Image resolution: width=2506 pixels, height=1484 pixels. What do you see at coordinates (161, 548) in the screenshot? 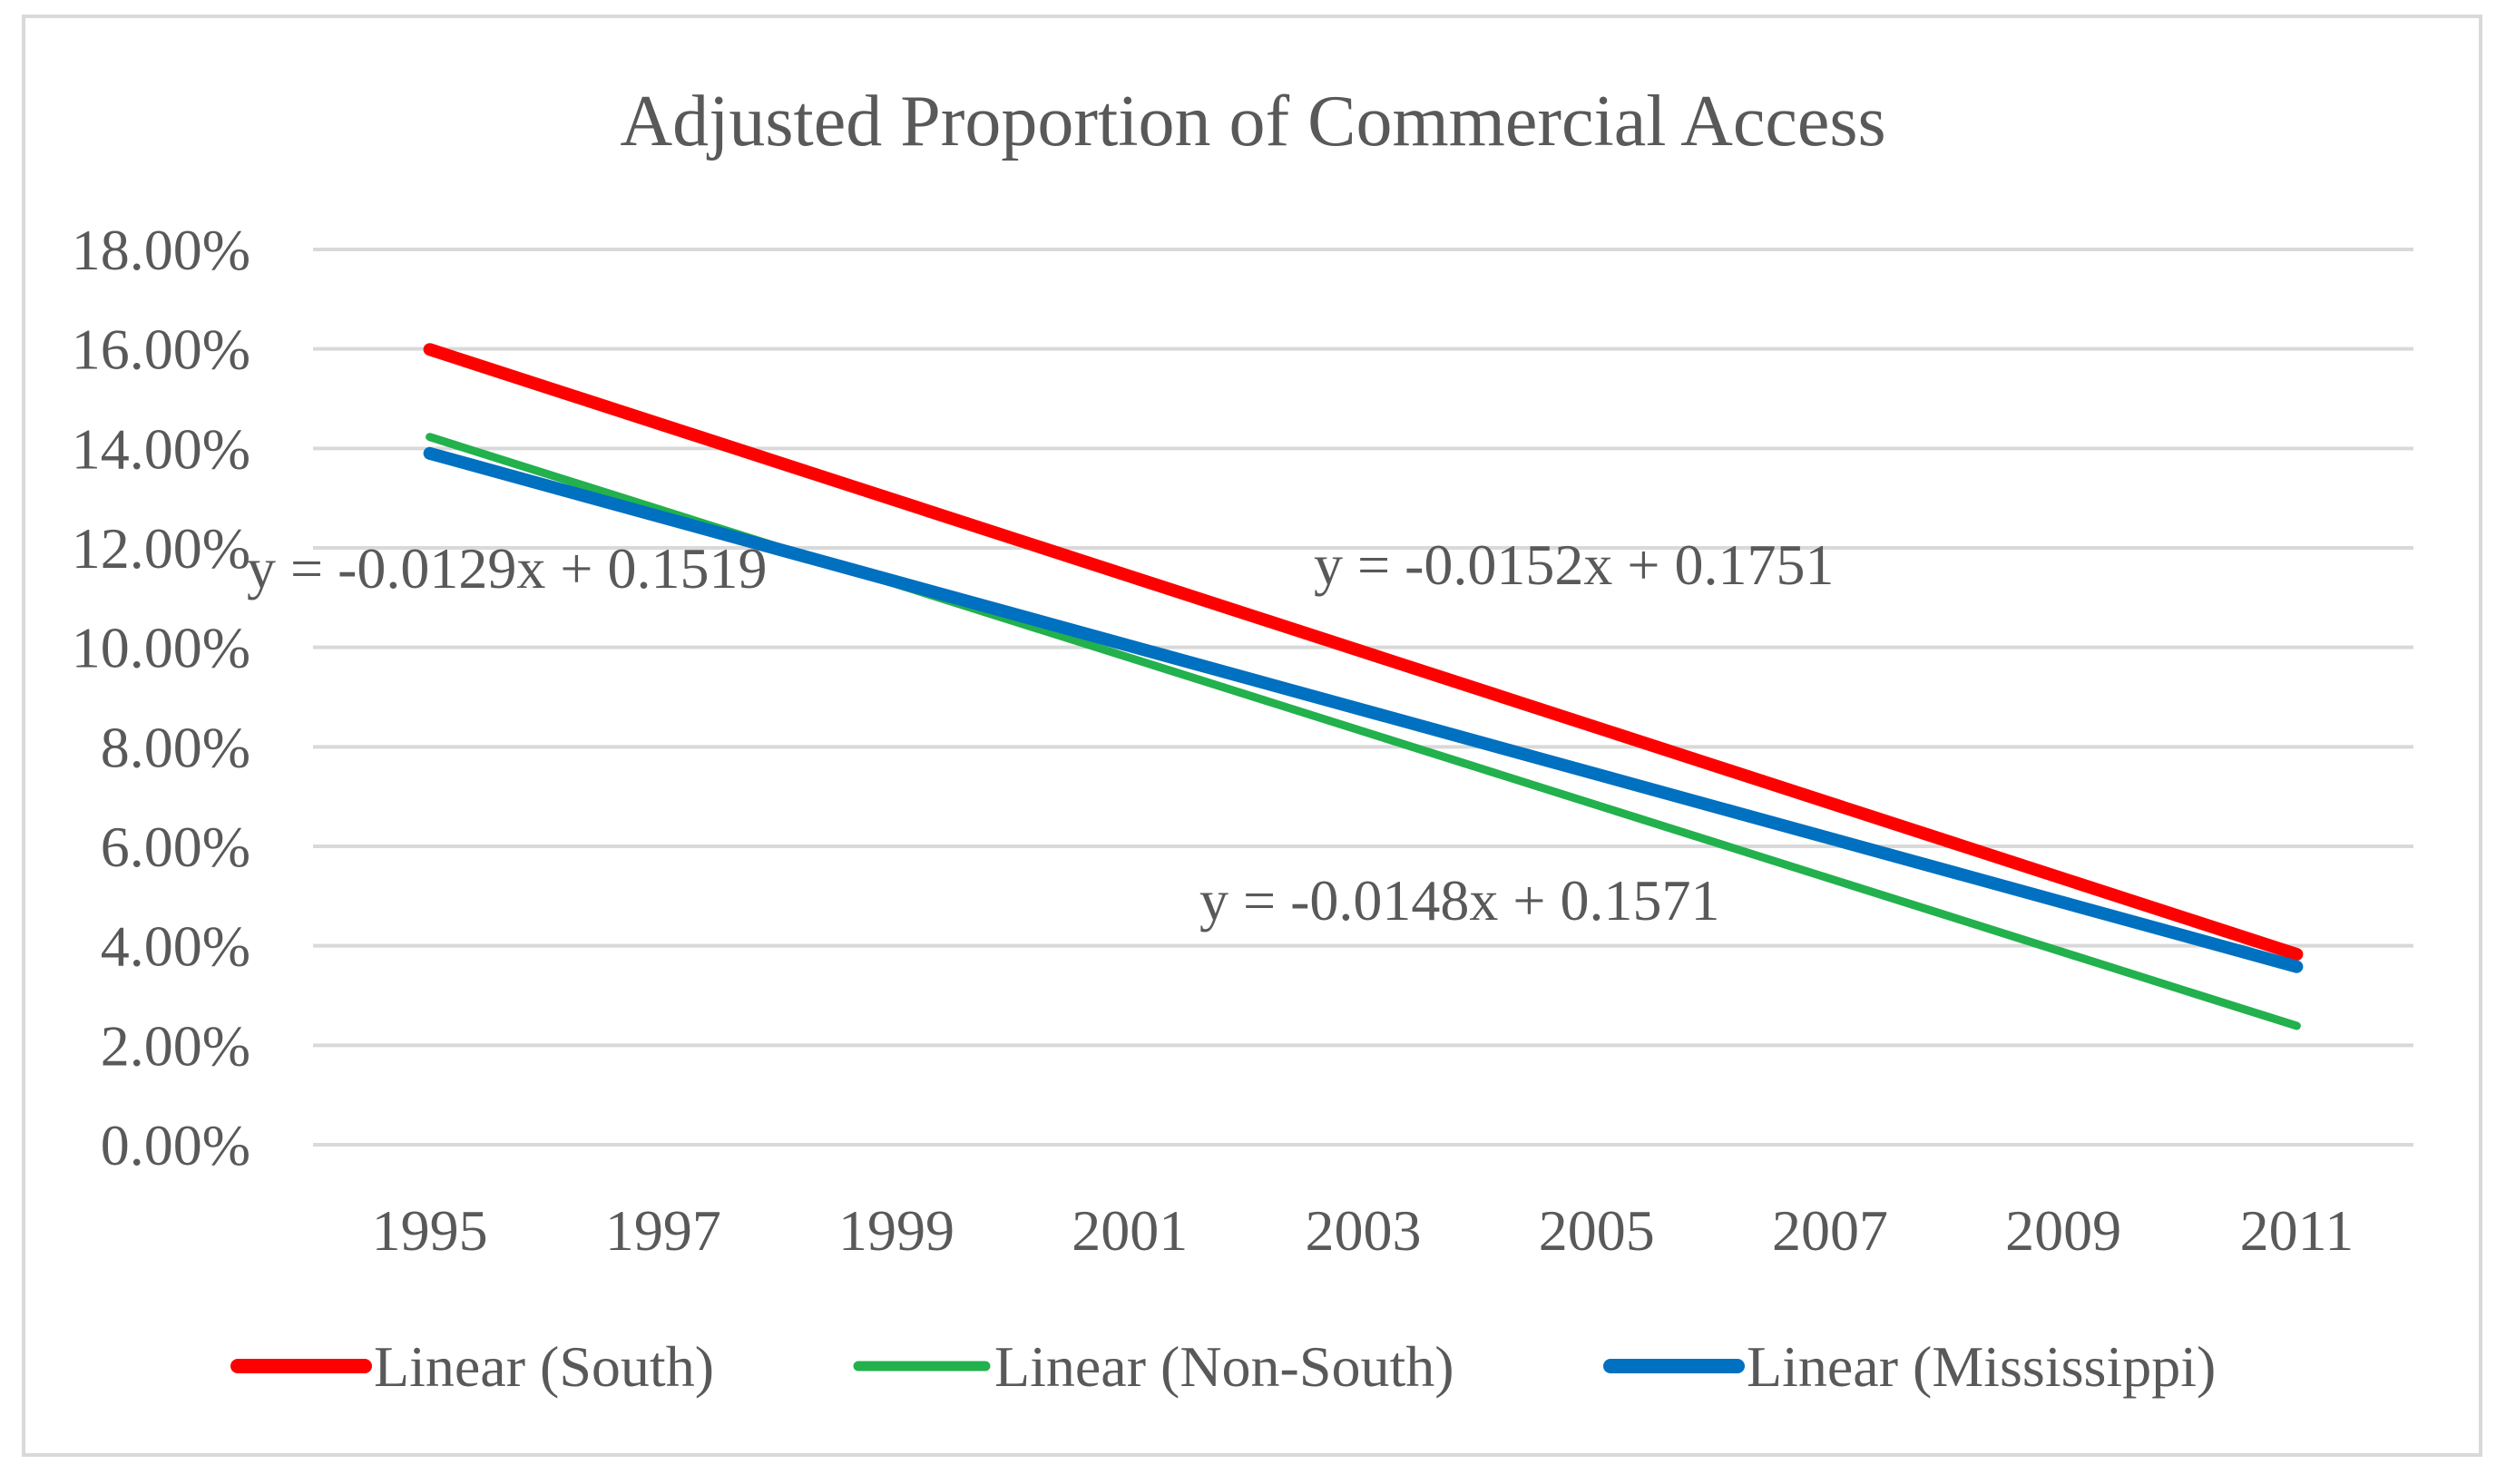
I see `y-tick-label: 12.00%` at bounding box center [161, 548].